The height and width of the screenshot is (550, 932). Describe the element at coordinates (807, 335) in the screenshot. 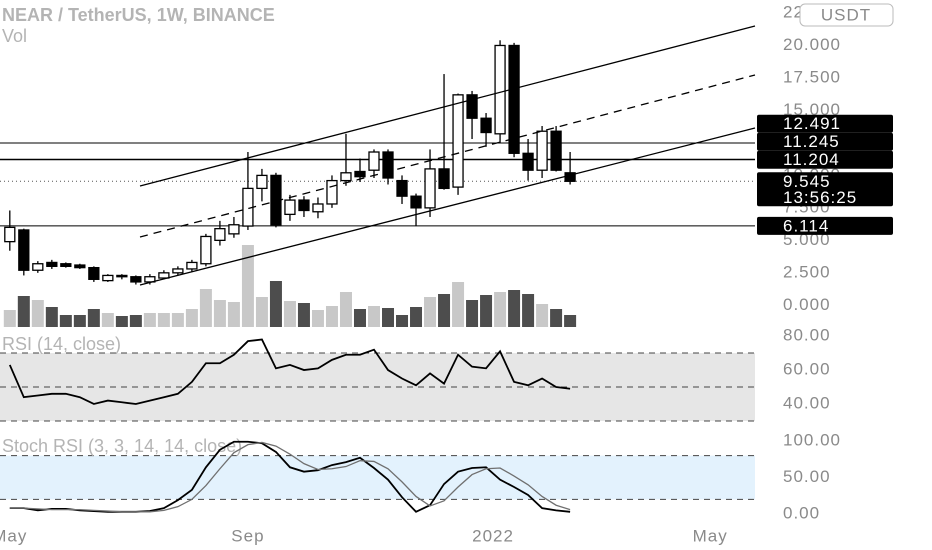

I see `y-tick-label: 80.00` at that location.